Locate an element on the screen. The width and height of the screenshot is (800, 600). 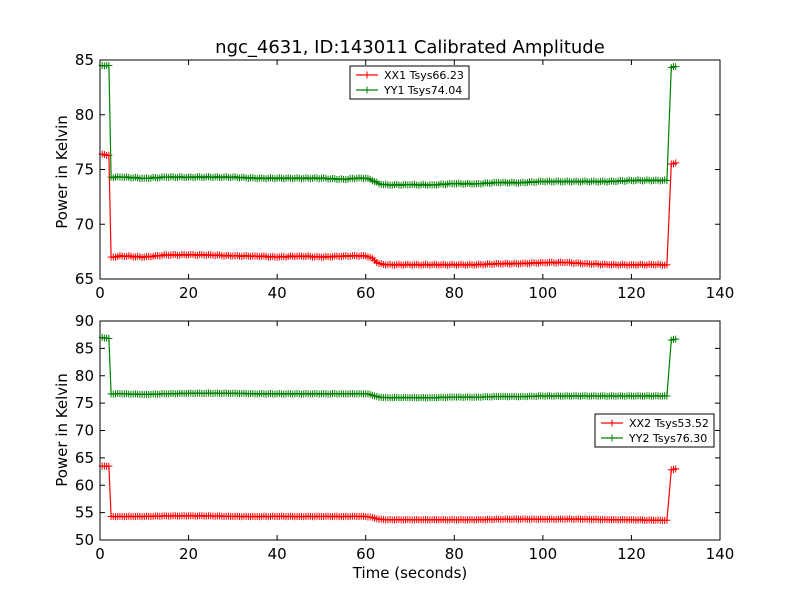
bottom-series-markers-xx2 is located at coordinates (389, 493).